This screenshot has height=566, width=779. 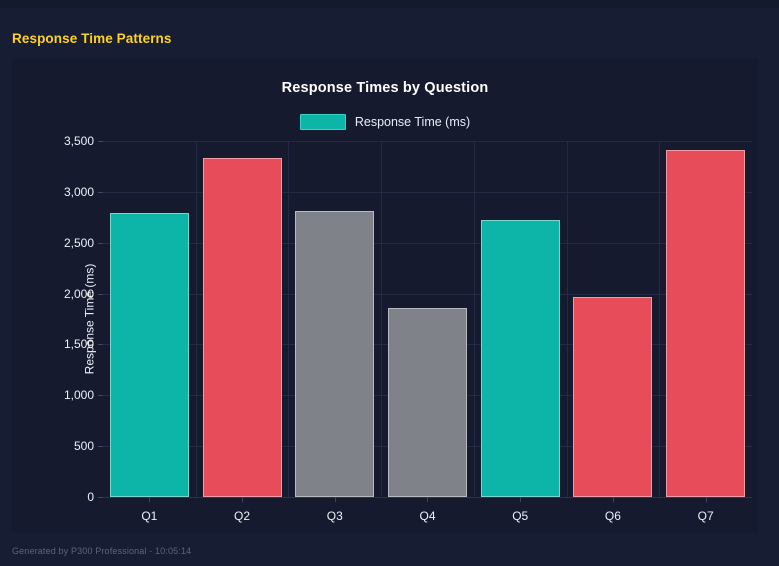 What do you see at coordinates (521, 499) in the screenshot?
I see `x-tickmark-q5` at bounding box center [521, 499].